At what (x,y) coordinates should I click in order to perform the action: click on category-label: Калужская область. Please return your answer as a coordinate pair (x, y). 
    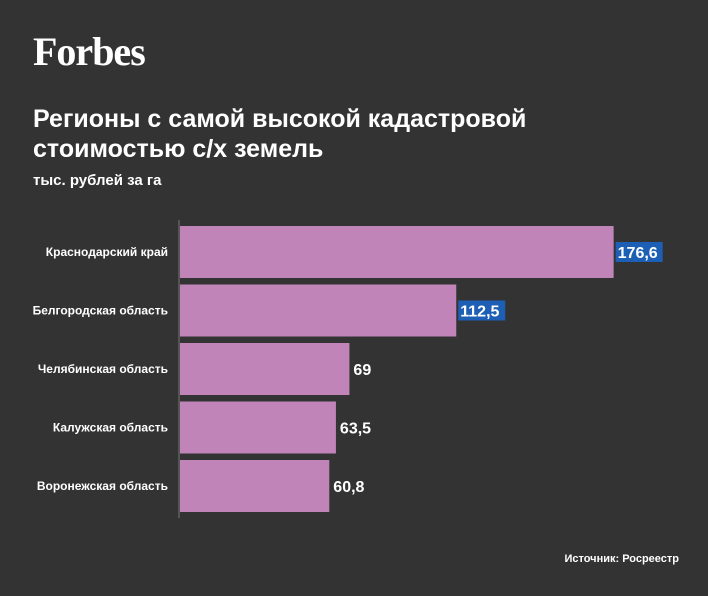
    Looking at the image, I should click on (110, 428).